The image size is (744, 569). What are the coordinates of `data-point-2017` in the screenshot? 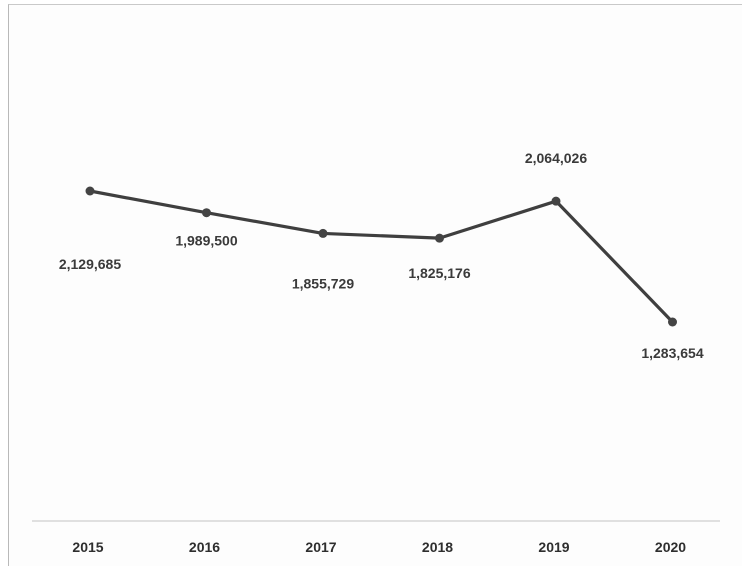 It's located at (323, 233).